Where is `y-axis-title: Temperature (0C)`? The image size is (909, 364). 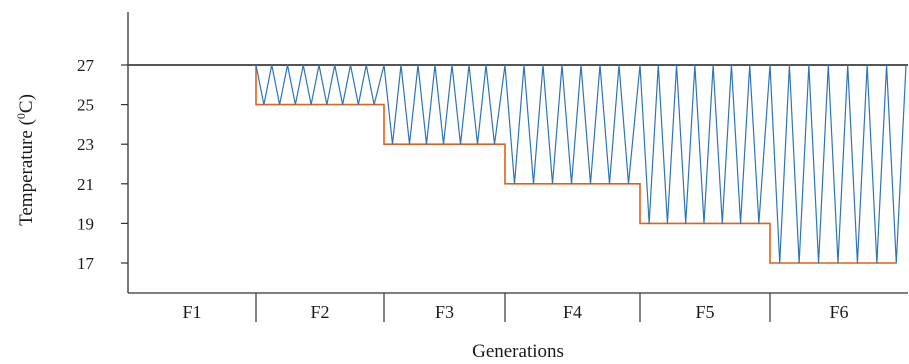 y-axis-title: Temperature (0C) is located at coordinates (25, 160).